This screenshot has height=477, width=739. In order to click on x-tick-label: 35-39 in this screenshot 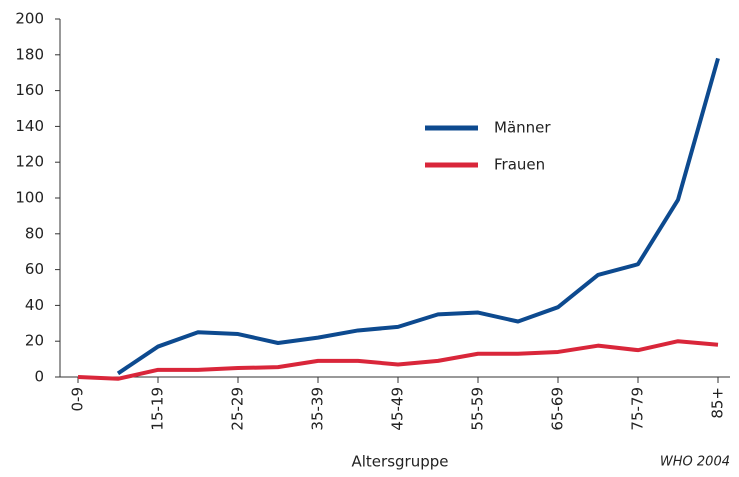, I will do `click(318, 409)`.